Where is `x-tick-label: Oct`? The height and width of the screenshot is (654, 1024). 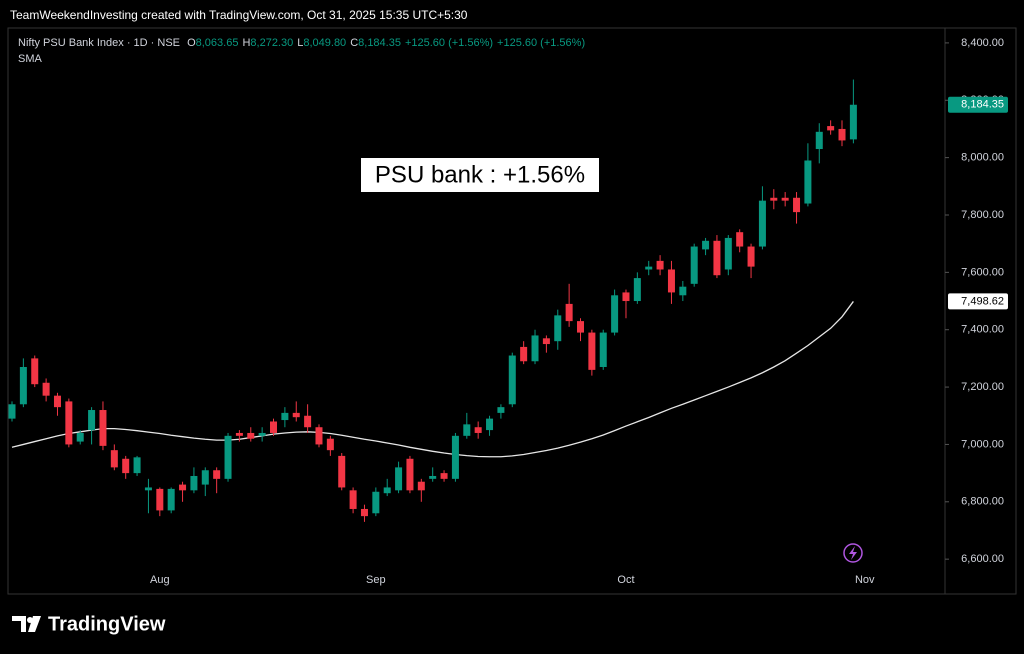 x-tick-label: Oct is located at coordinates (625, 580).